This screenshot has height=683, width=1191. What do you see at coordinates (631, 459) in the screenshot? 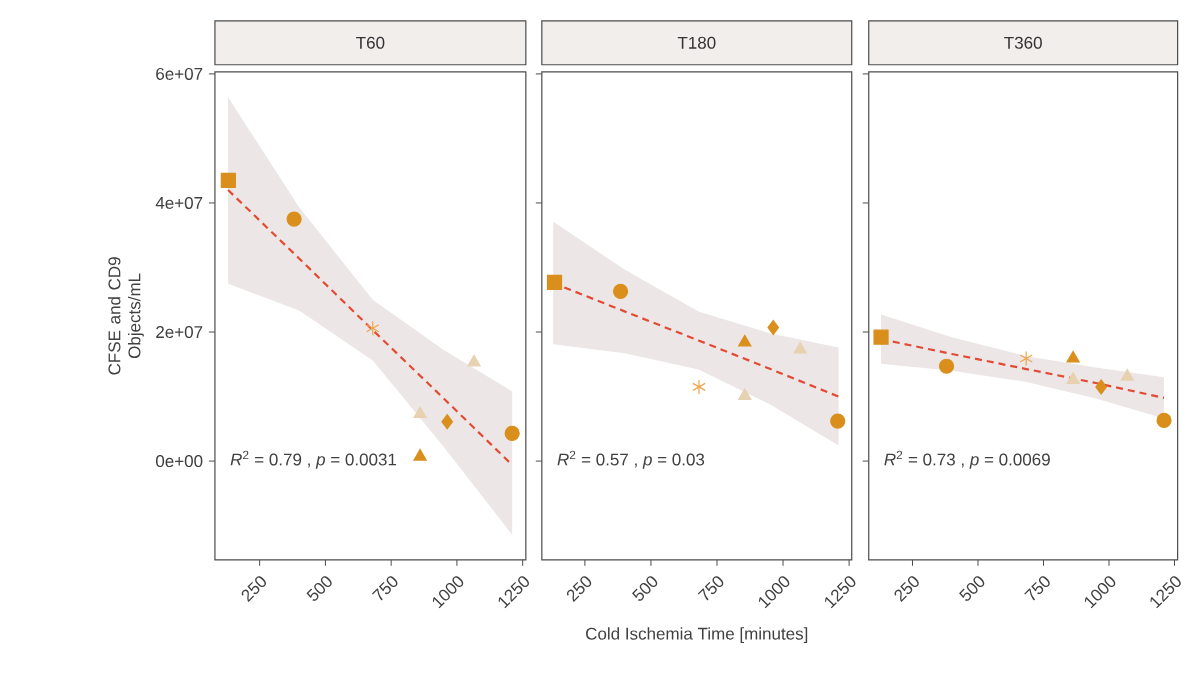
I see `annotation: R$^{2}$ = 0.57 , p = 0.03` at bounding box center [631, 459].